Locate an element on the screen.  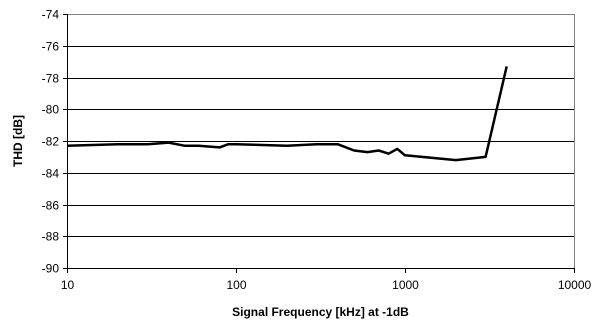
x-tick-label: 10000 is located at coordinates (575, 285).